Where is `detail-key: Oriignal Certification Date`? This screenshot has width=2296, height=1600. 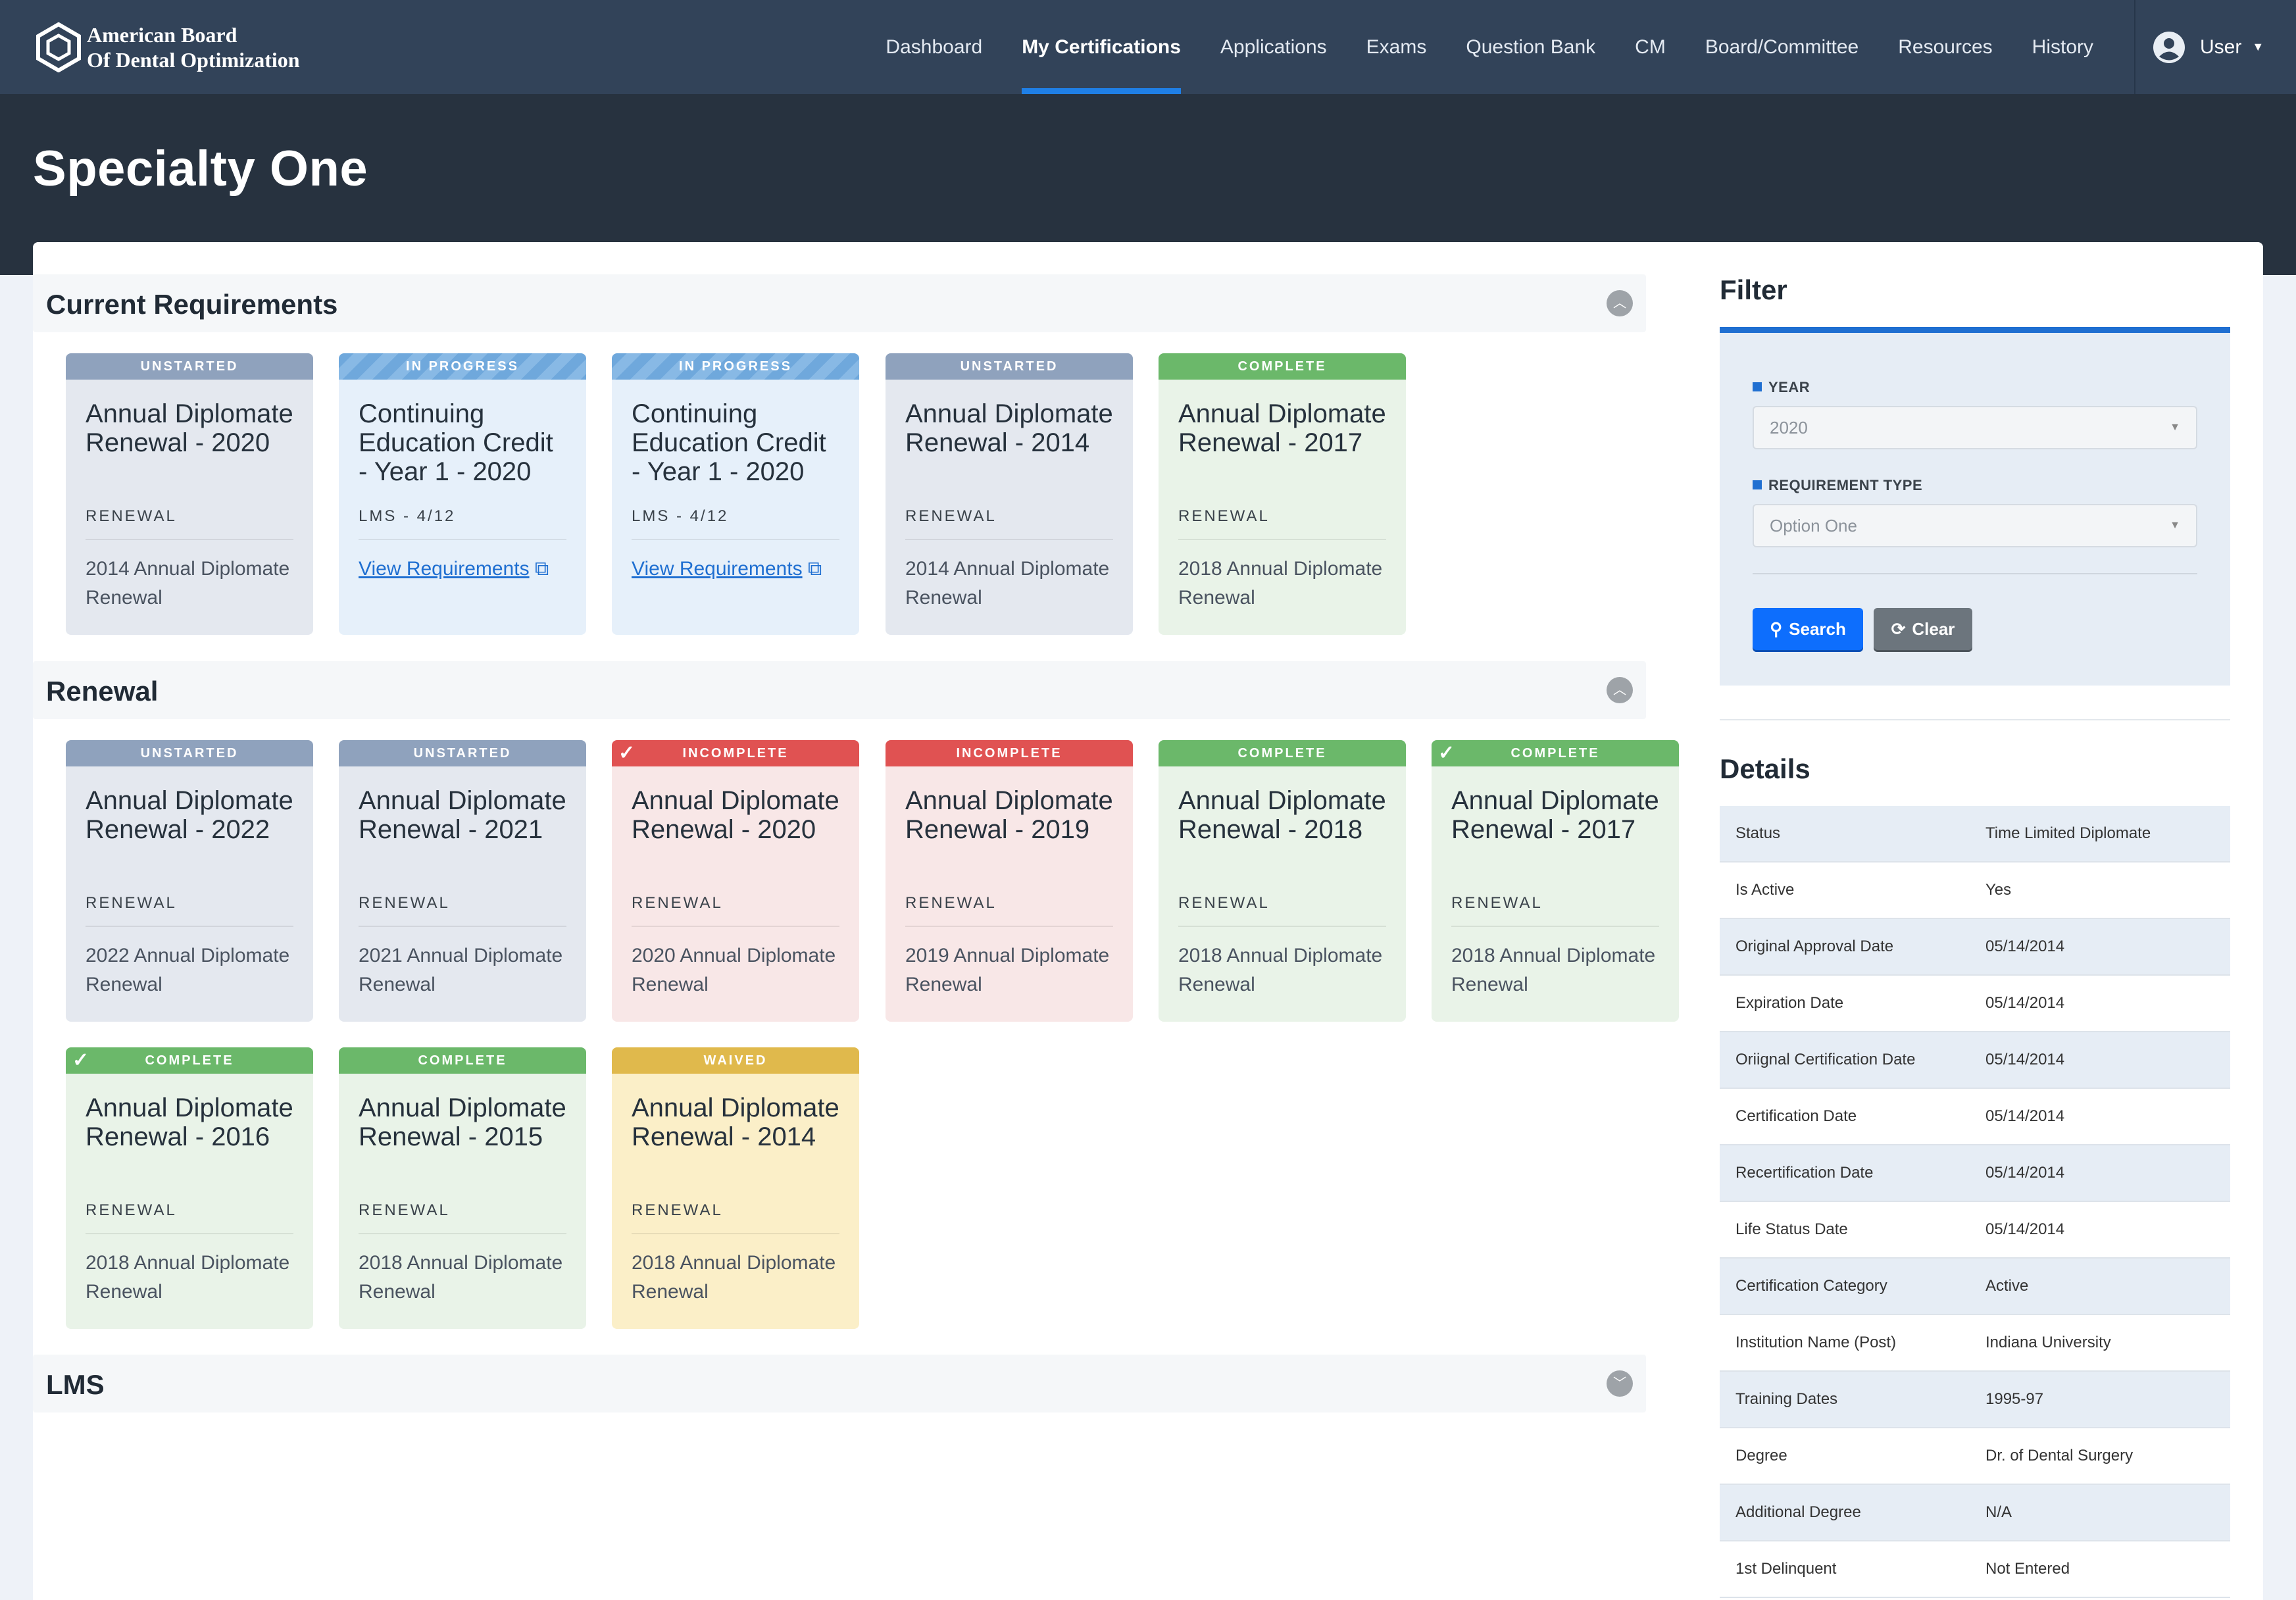
detail-key: Oriignal Certification Date is located at coordinates (1825, 1059).